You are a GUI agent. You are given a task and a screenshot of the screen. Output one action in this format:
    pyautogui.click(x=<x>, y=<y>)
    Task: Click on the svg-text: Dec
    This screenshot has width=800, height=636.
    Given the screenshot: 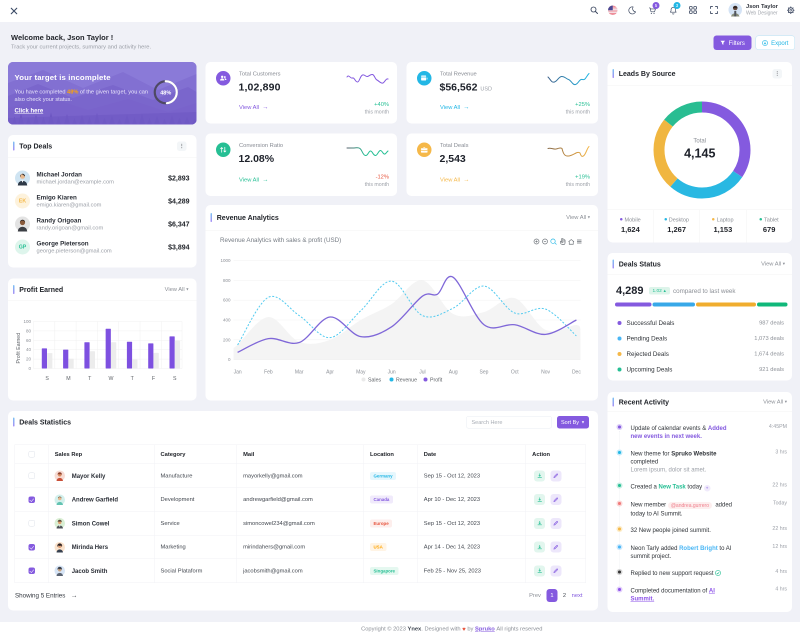 What is the action you would take?
    pyautogui.click(x=576, y=373)
    